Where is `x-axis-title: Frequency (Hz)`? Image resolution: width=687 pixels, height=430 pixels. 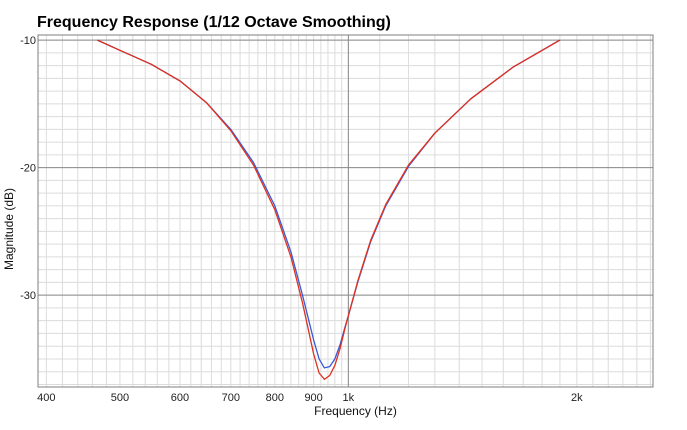
x-axis-title: Frequency (Hz) is located at coordinates (355, 411).